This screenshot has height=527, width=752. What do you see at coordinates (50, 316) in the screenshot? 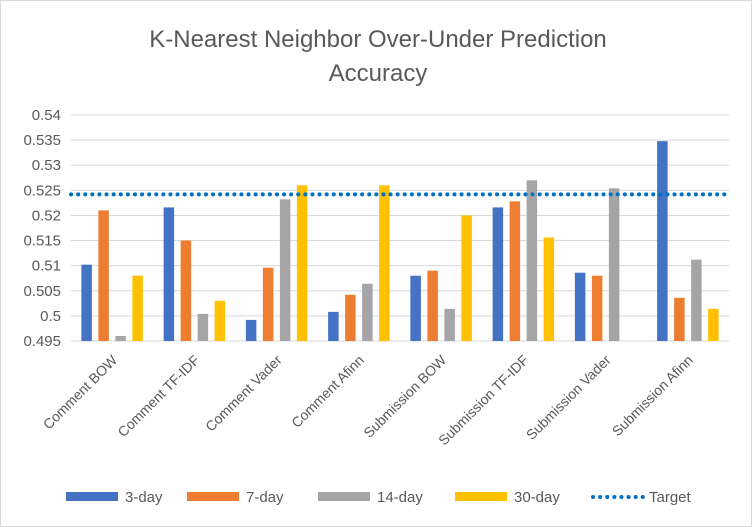
I see `y-tick-label: 0.5` at bounding box center [50, 316].